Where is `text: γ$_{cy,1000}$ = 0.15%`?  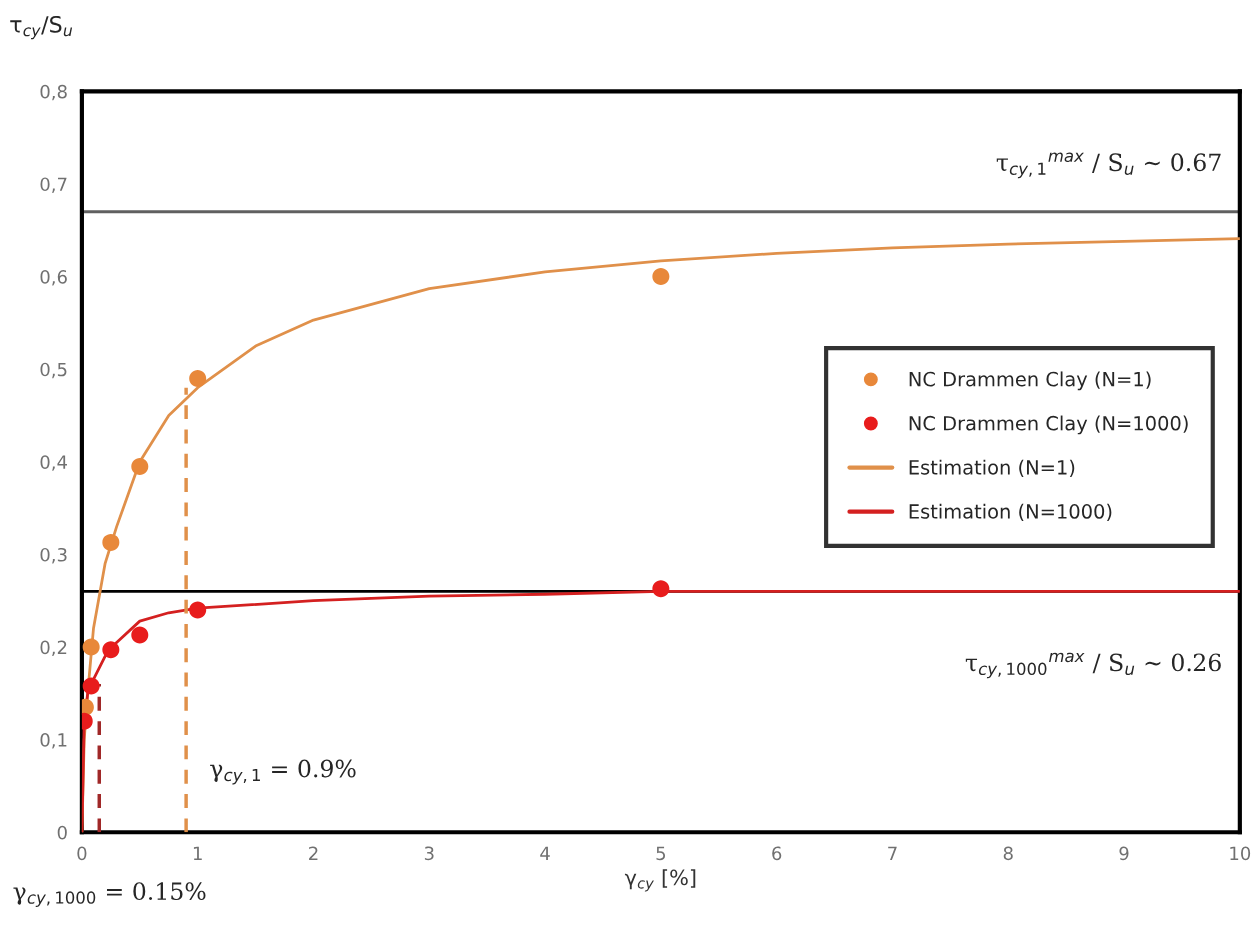
text: γ$_{cy,1000}$ = 0.15% is located at coordinates (109, 895).